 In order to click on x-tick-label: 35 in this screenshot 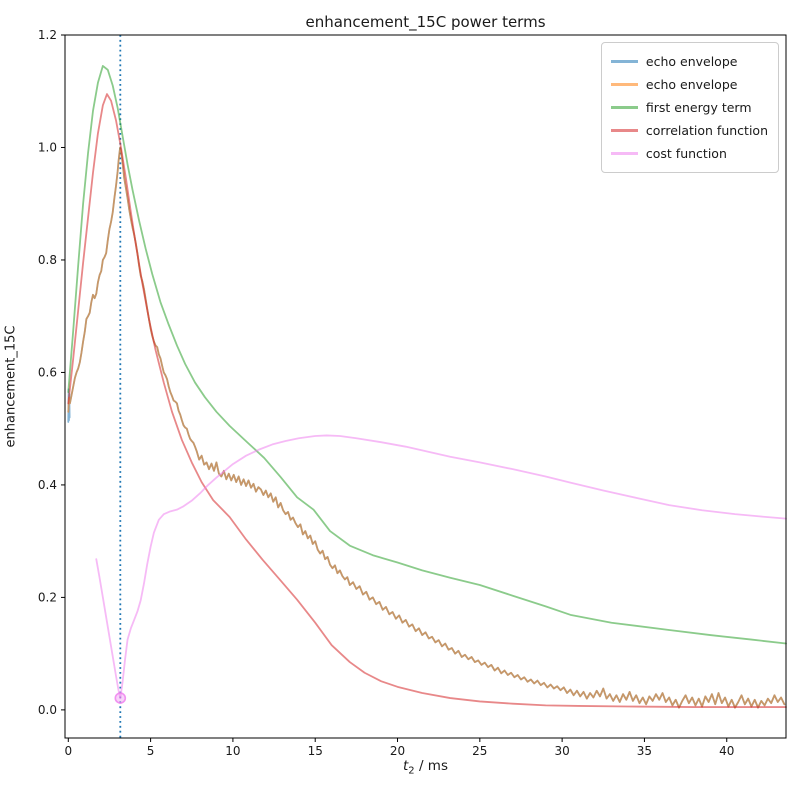, I will do `click(644, 751)`.